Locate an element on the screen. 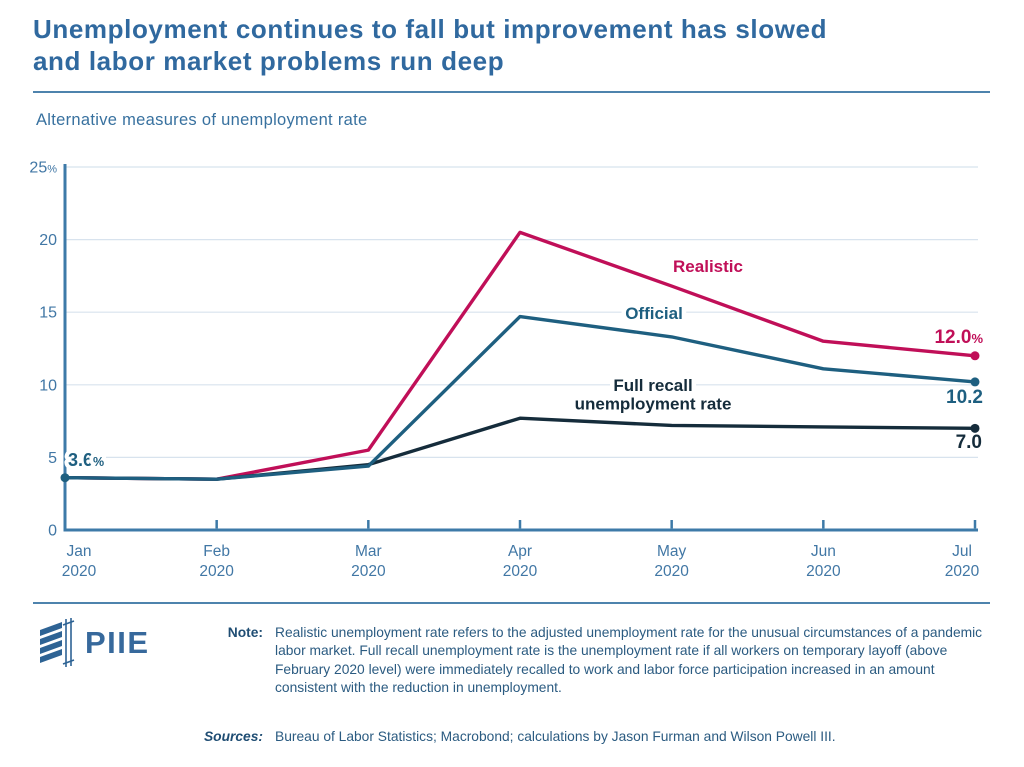 The width and height of the screenshot is (1024, 767). sources-label: Sources: is located at coordinates (233, 736).